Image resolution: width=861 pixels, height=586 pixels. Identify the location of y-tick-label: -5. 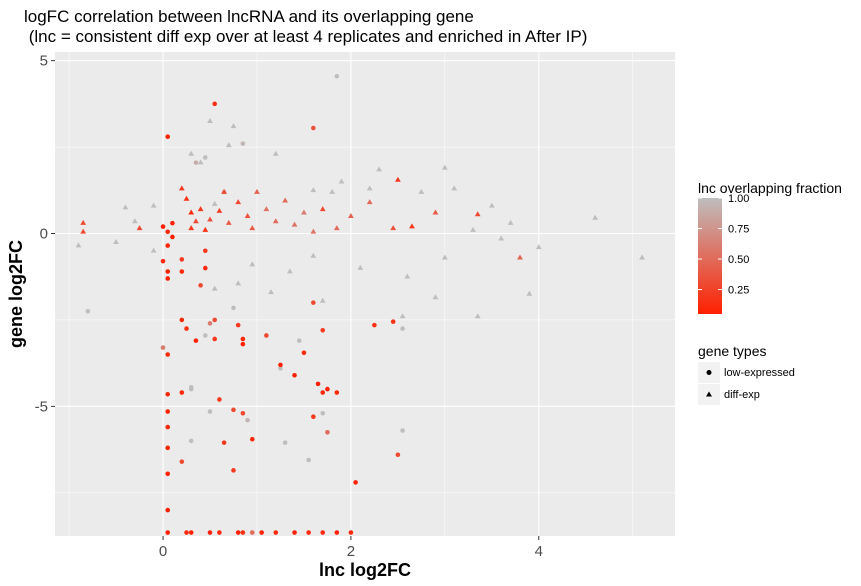
(41, 406).